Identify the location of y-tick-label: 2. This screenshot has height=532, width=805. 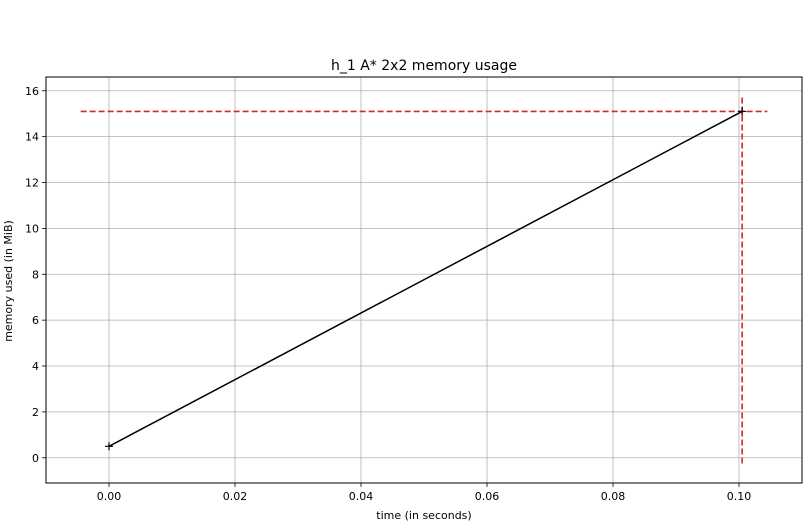
(35, 412).